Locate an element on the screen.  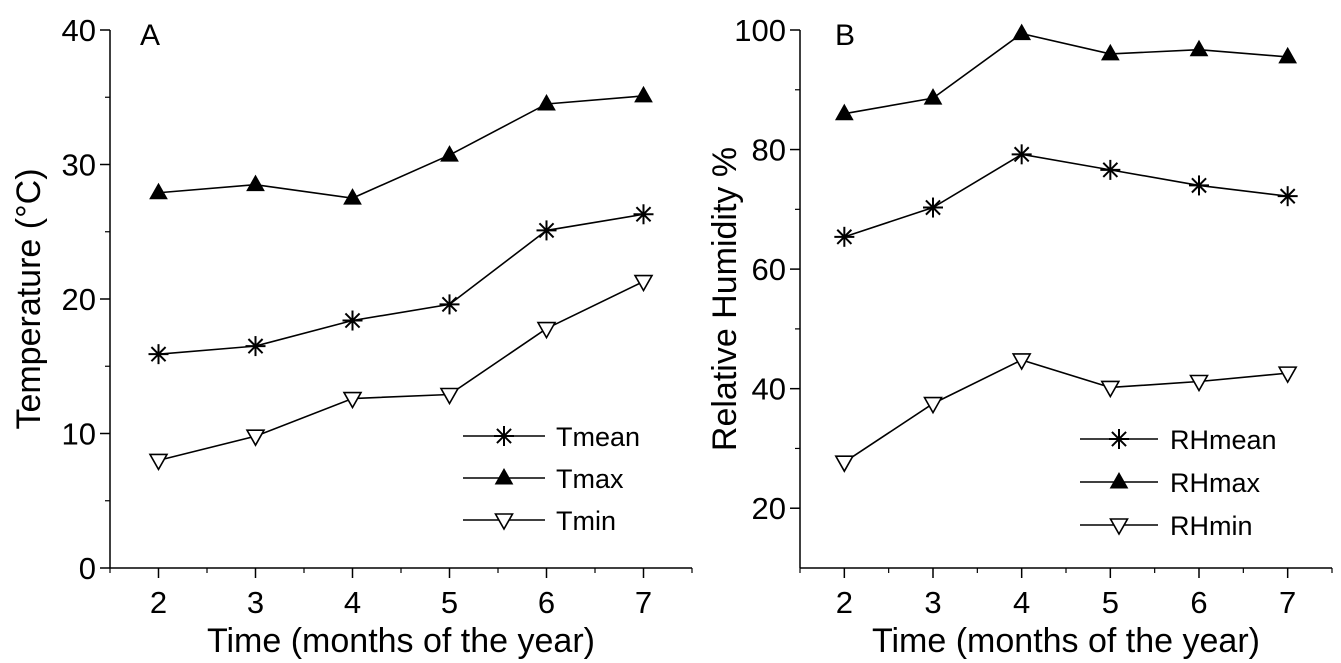
panel-b-y-tick-label: 60 is located at coordinates (769, 269).